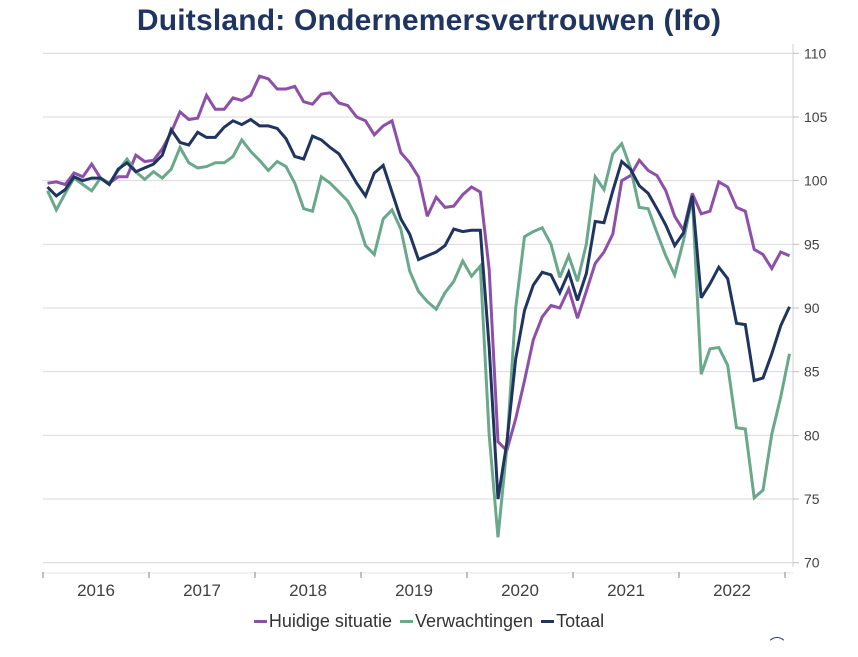 The image size is (858, 657). Describe the element at coordinates (406, 621) in the screenshot. I see `legend-swatch-green` at that location.